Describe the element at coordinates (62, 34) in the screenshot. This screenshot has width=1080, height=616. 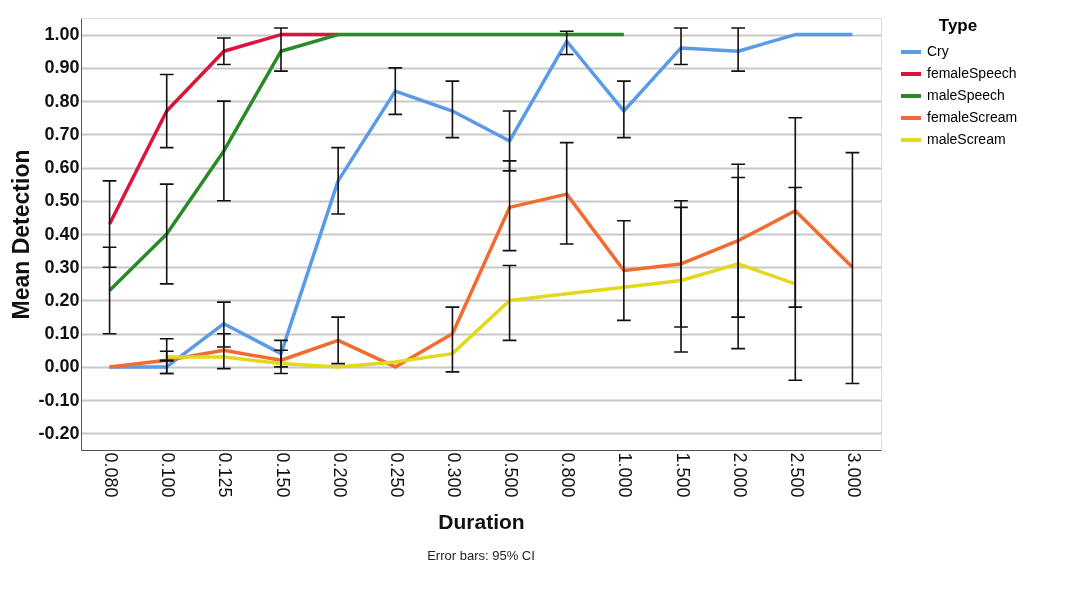
I see `y-tick-label: 1.00` at that location.